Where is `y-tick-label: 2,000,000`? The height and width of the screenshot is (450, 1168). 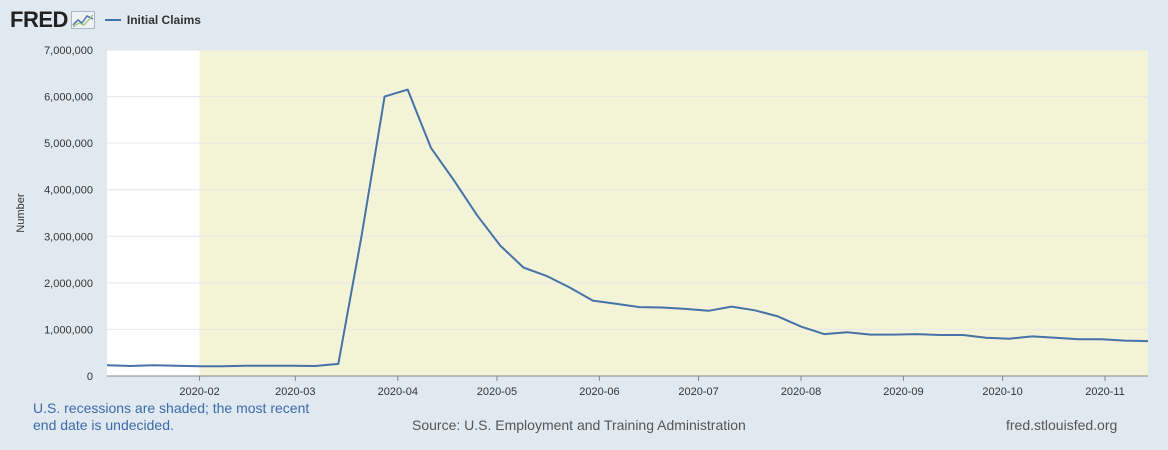 y-tick-label: 2,000,000 is located at coordinates (68, 284).